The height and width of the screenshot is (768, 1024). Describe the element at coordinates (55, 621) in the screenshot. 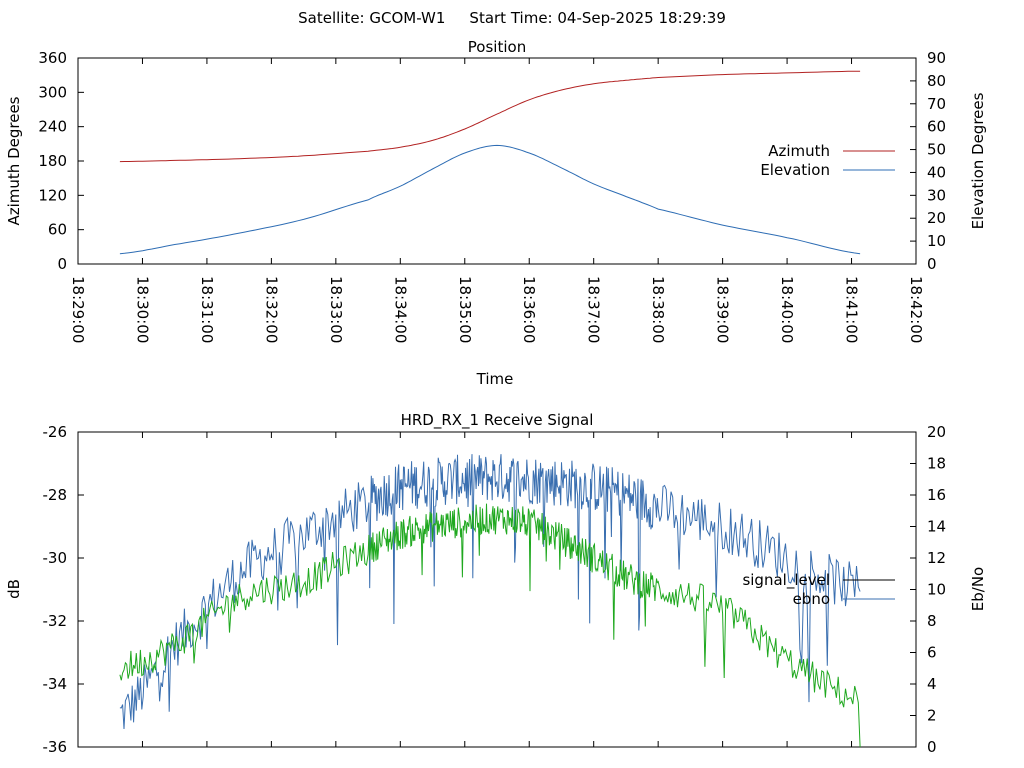

I see `signal-y-tick-label: -32` at that location.